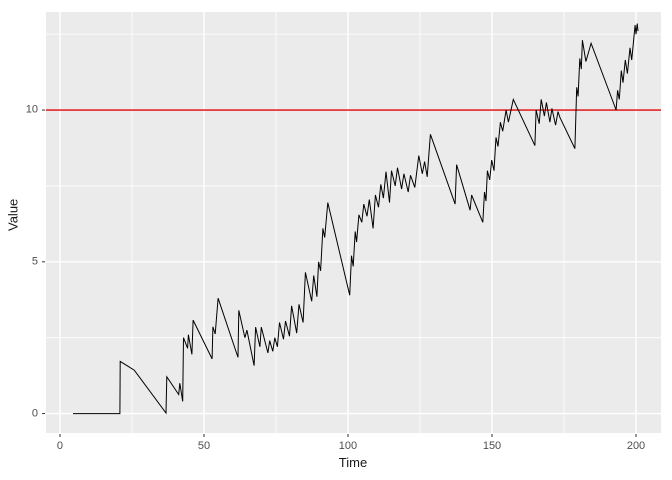 This screenshot has height=480, width=672. I want to click on y-tick-label: 10, so click(31, 109).